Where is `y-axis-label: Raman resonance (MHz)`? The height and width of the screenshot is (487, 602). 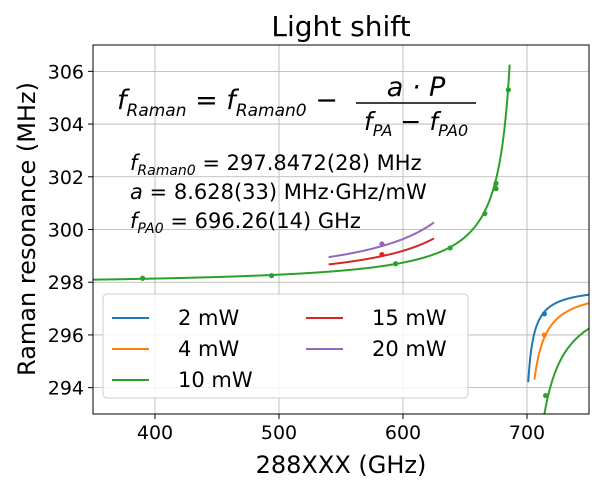 y-axis-label: Raman resonance (MHz) is located at coordinates (27, 229).